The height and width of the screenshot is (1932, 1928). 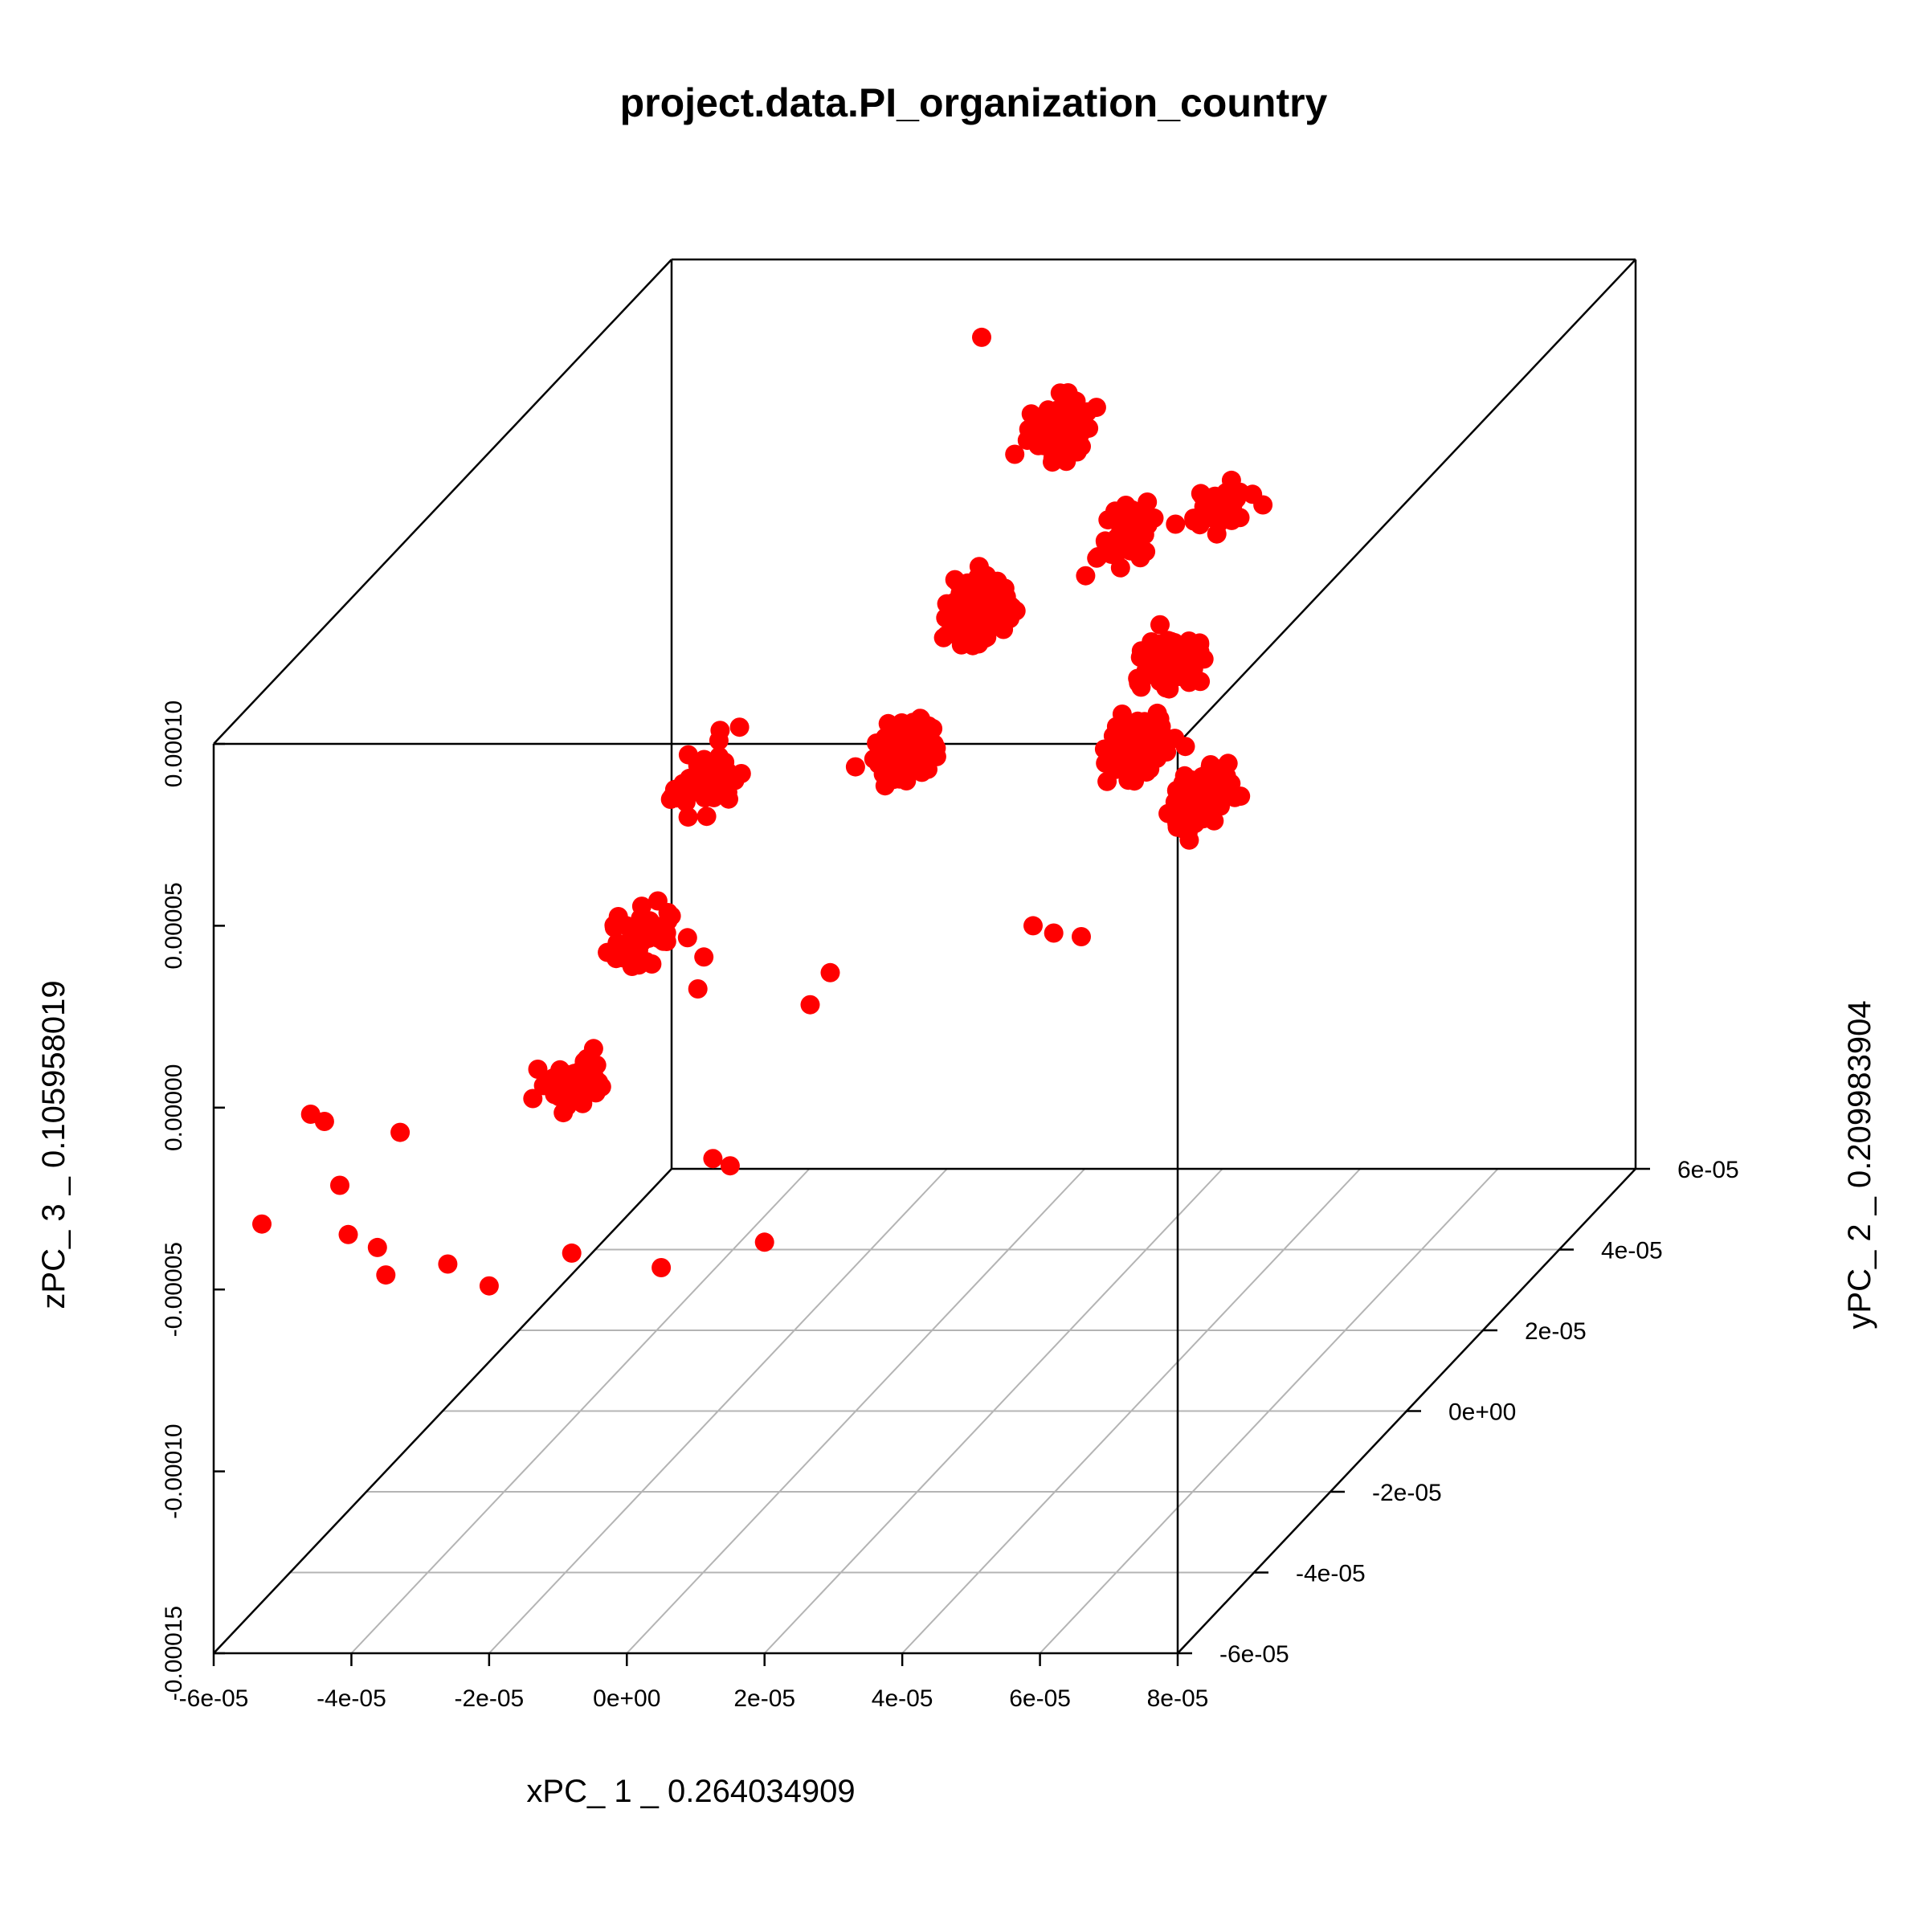 I want to click on y-tick-label-4: 2e-05, so click(x=1556, y=1331).